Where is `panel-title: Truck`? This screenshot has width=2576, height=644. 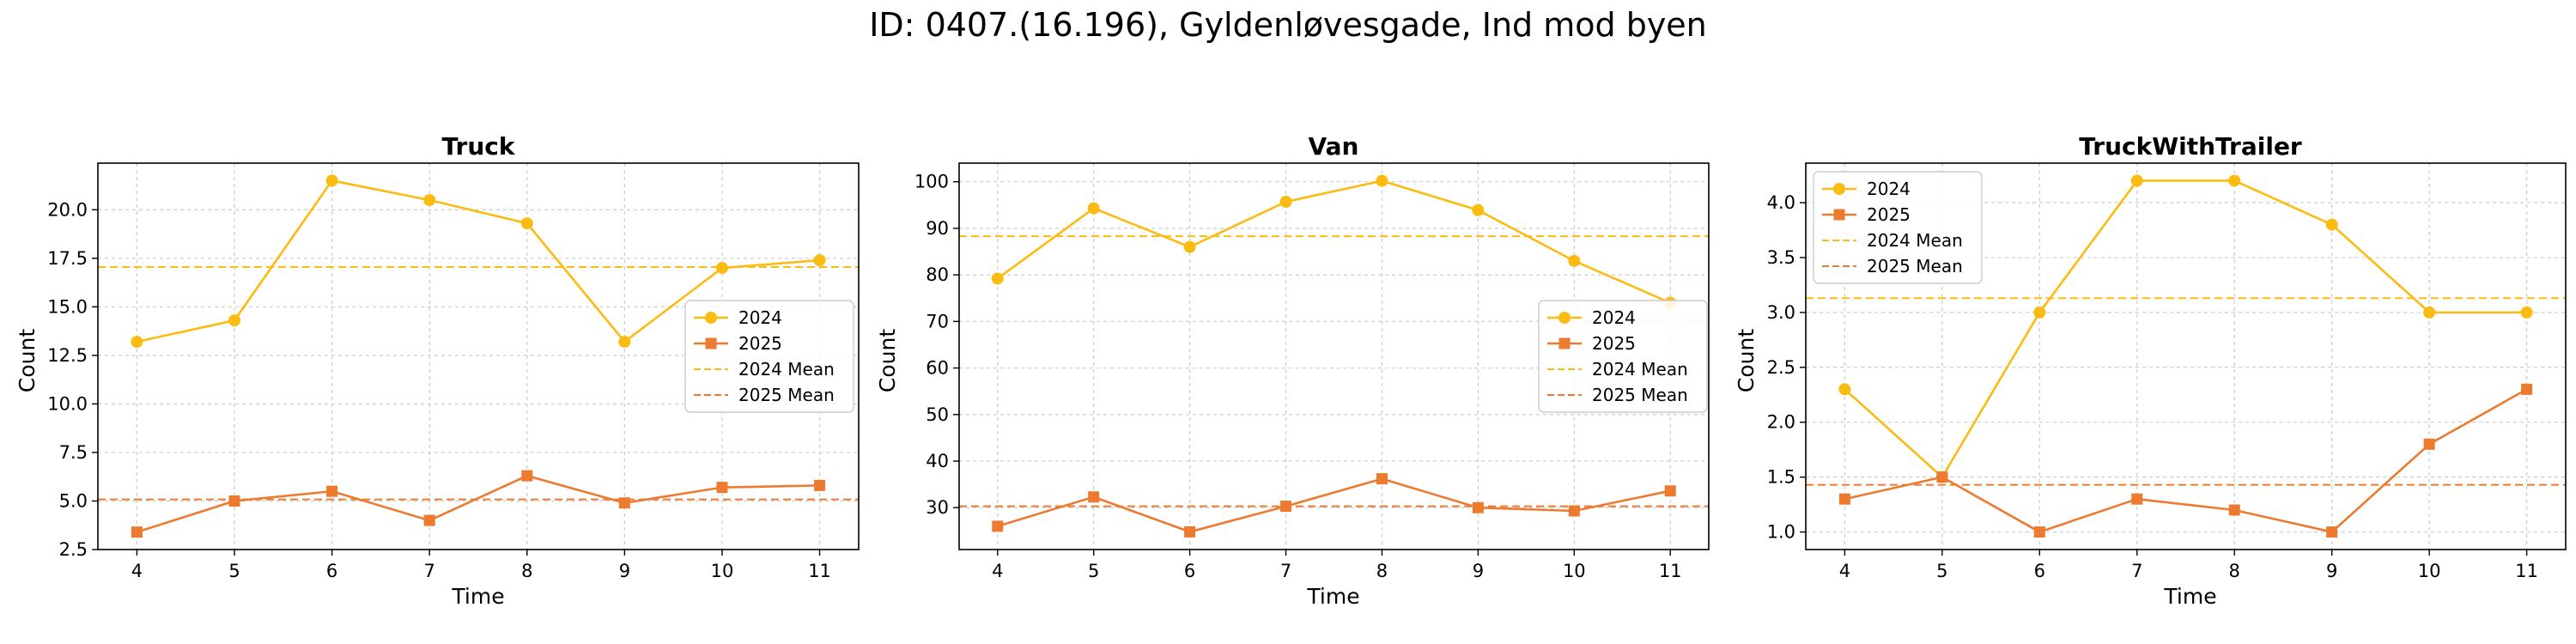
panel-title: Truck is located at coordinates (479, 146).